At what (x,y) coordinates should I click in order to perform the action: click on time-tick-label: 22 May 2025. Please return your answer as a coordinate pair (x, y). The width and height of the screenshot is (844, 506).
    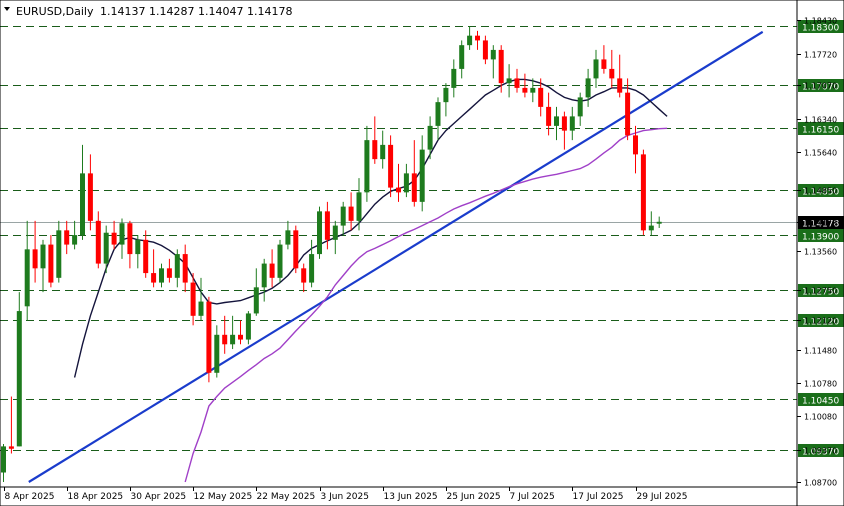
    Looking at the image, I should click on (286, 497).